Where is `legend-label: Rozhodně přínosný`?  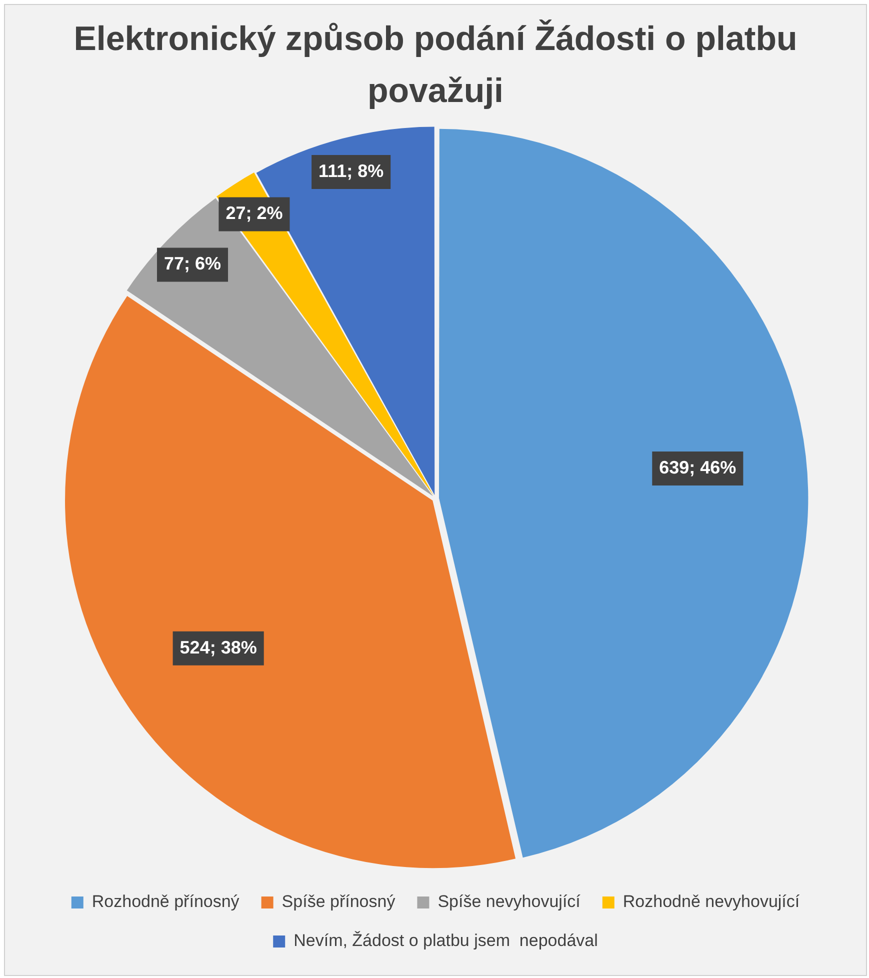
legend-label: Rozhodně přínosný is located at coordinates (166, 902).